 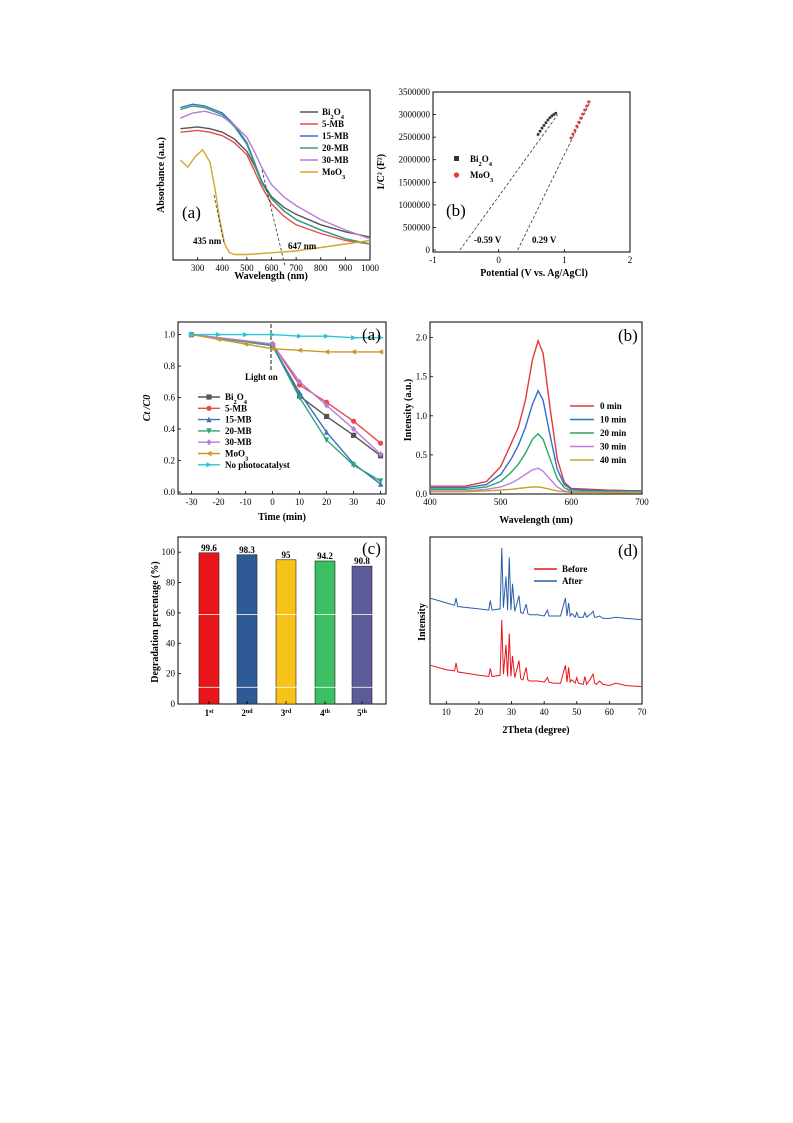 What do you see at coordinates (613, 433) in the screenshot?
I see `legend-label: 20 min` at bounding box center [613, 433].